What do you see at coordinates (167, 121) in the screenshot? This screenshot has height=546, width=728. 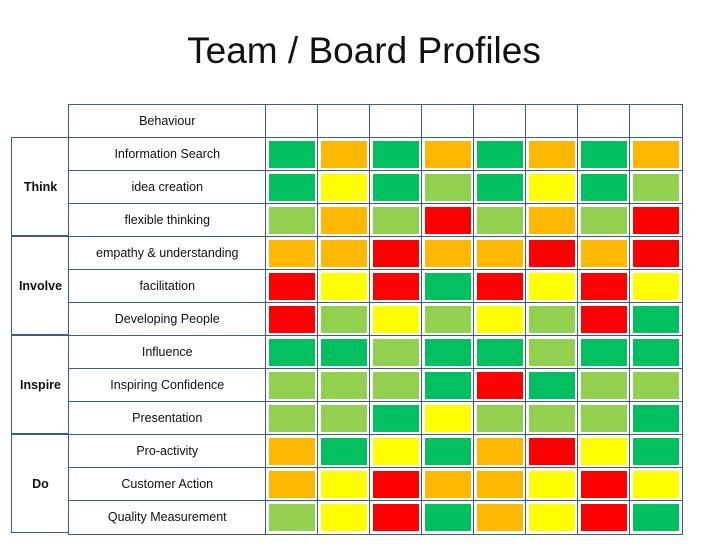 I see `header-behaviour-label: Behaviour` at bounding box center [167, 121].